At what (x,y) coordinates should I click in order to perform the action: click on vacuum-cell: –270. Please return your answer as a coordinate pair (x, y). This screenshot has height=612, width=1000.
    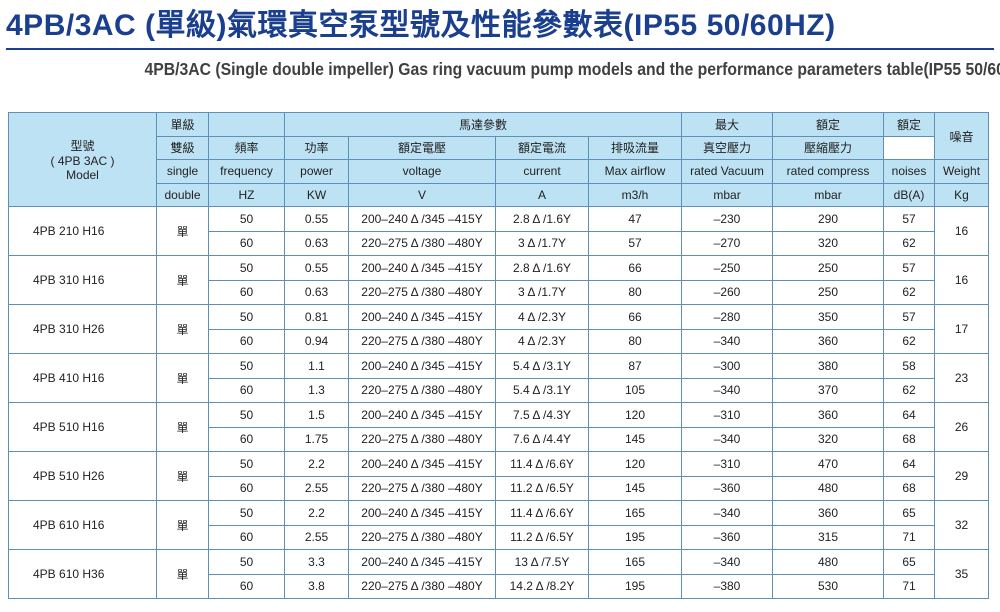
    Looking at the image, I should click on (727, 243).